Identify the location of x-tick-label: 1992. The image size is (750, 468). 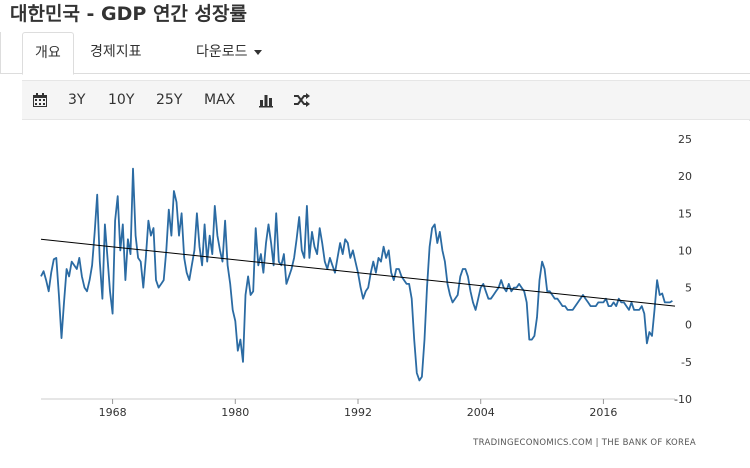
(358, 412).